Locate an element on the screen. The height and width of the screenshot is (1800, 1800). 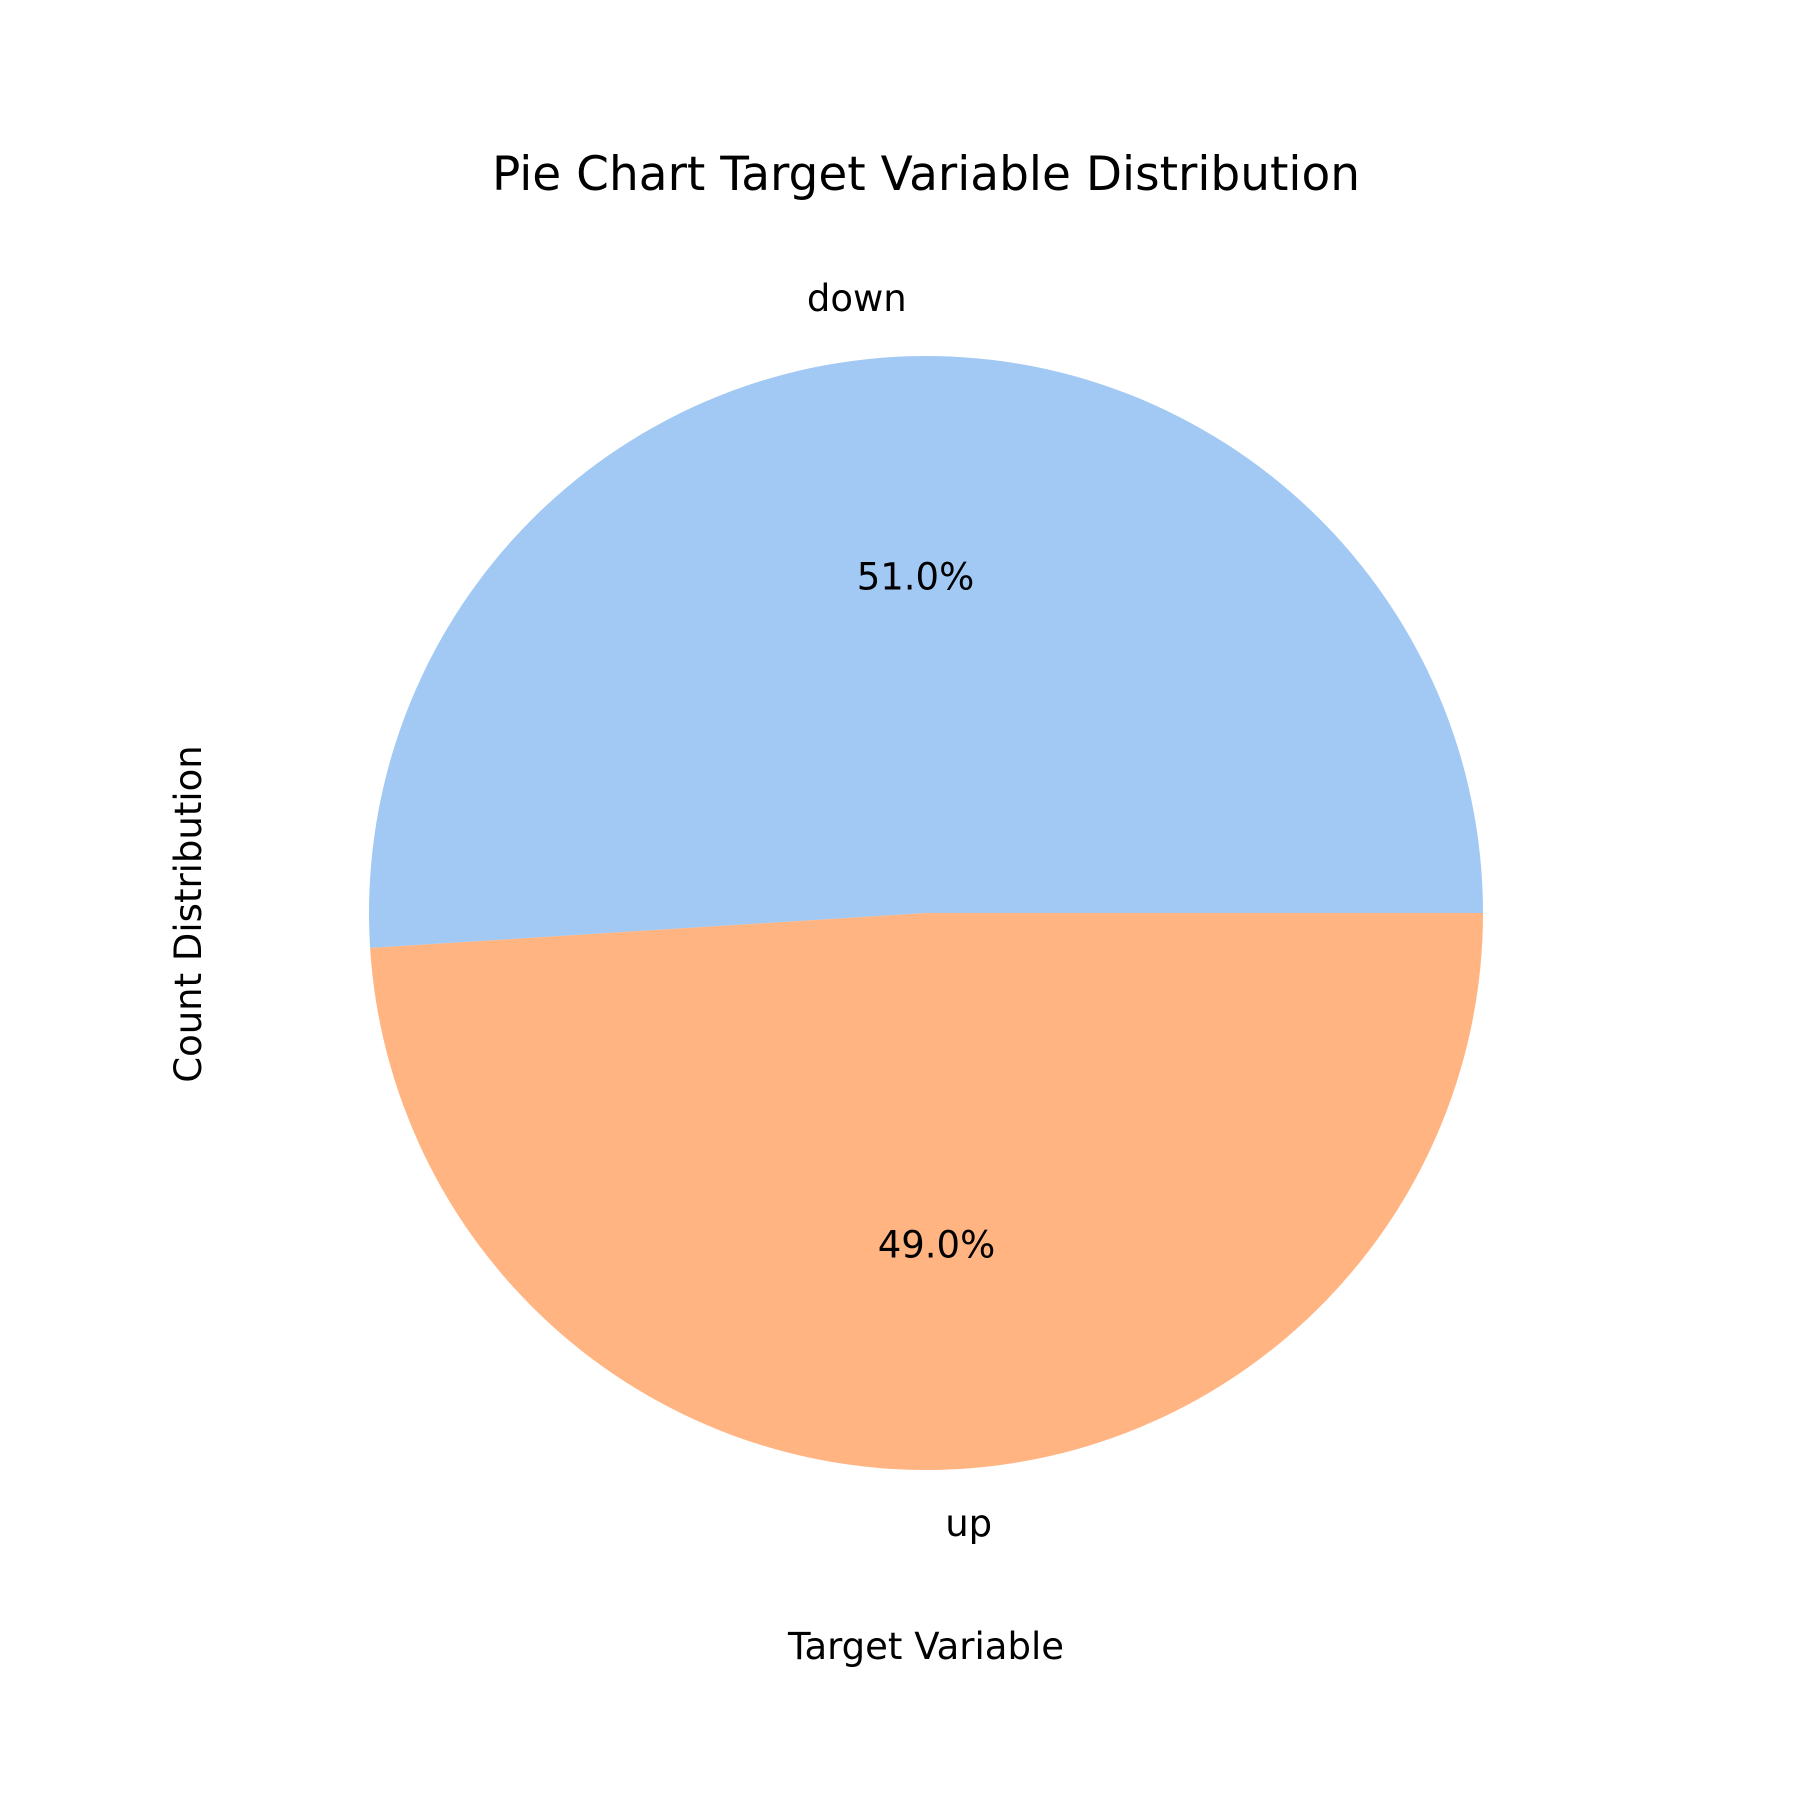
x-axis-label: Target Variable is located at coordinates (925, 1646).